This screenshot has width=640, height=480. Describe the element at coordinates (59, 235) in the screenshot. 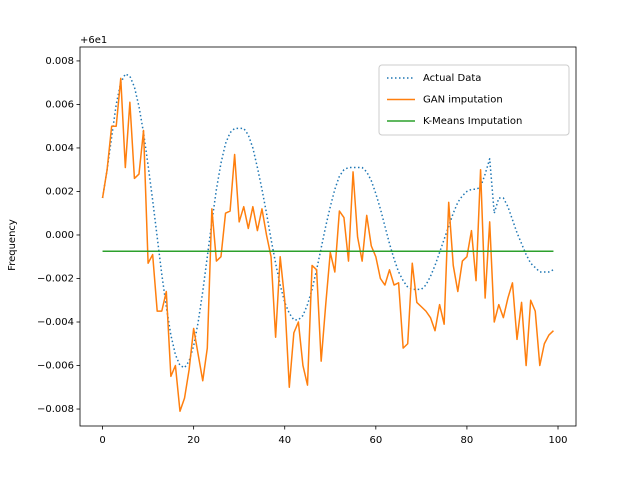

I see `y-tick-label: 0.000` at that location.